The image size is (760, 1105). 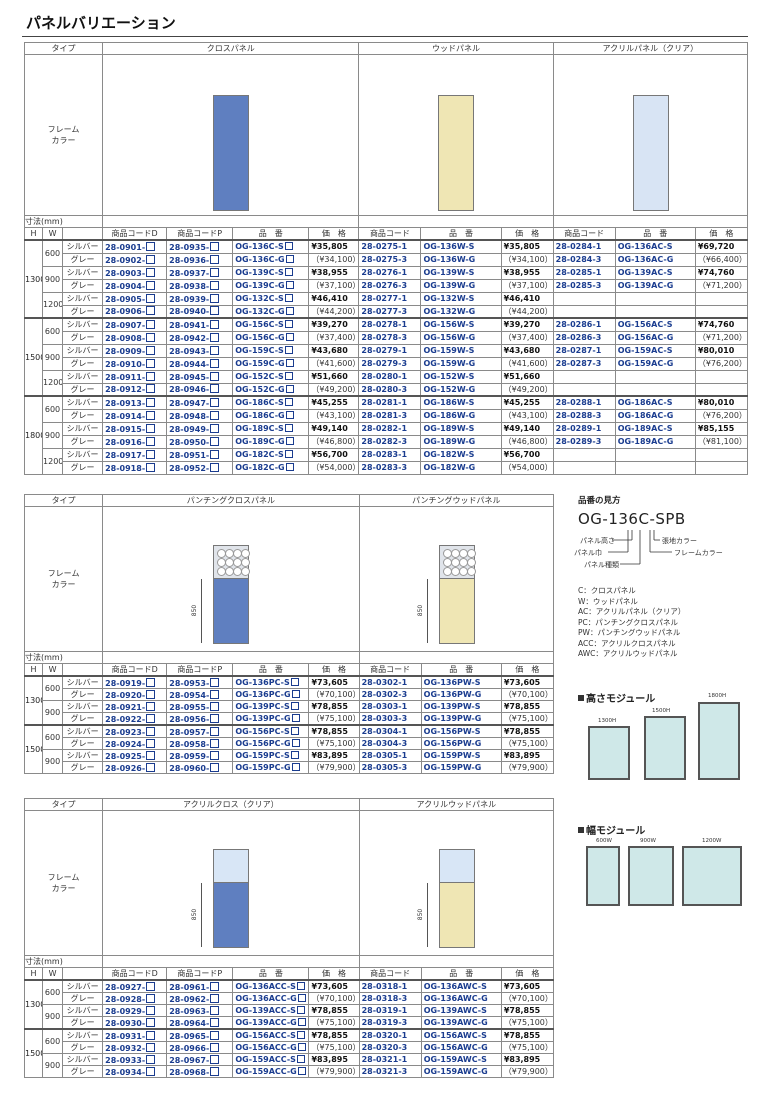 I want to click on model-number: OG-139PW-G, so click(x=461, y=719).